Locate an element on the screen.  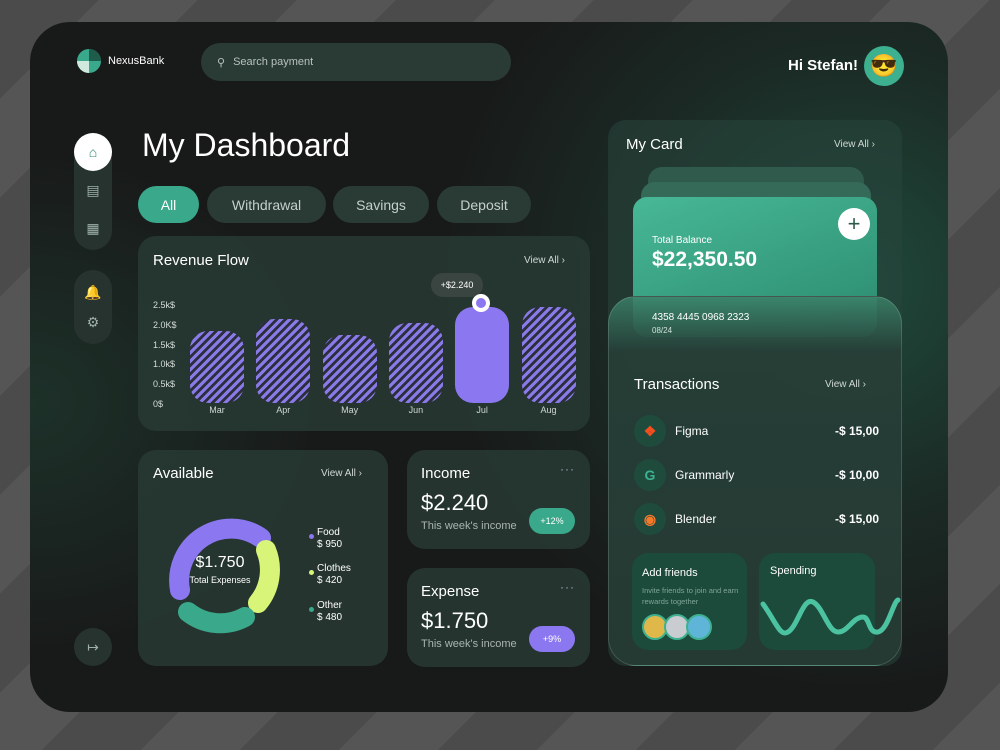
filter-deposit: Deposit is located at coordinates (484, 204).